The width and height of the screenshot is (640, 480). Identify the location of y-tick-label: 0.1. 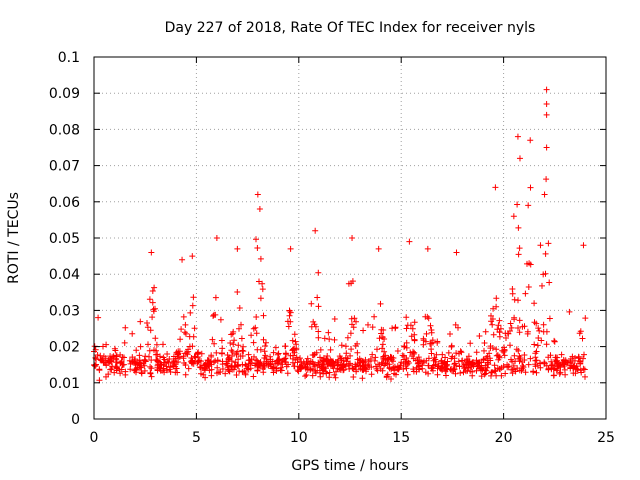
(69, 58).